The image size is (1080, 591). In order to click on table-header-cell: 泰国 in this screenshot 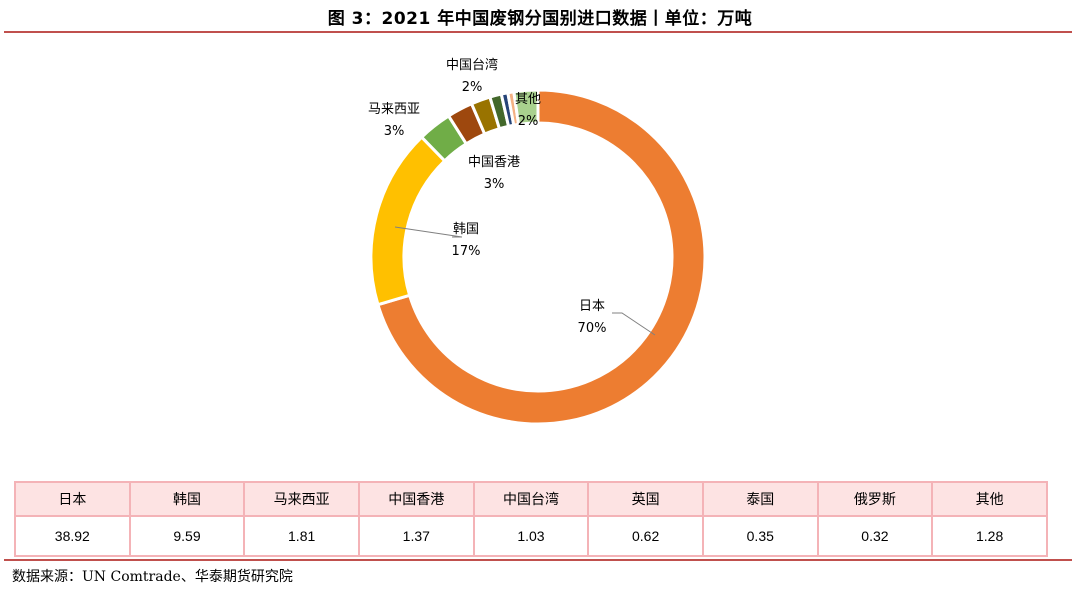, I will do `click(760, 499)`.